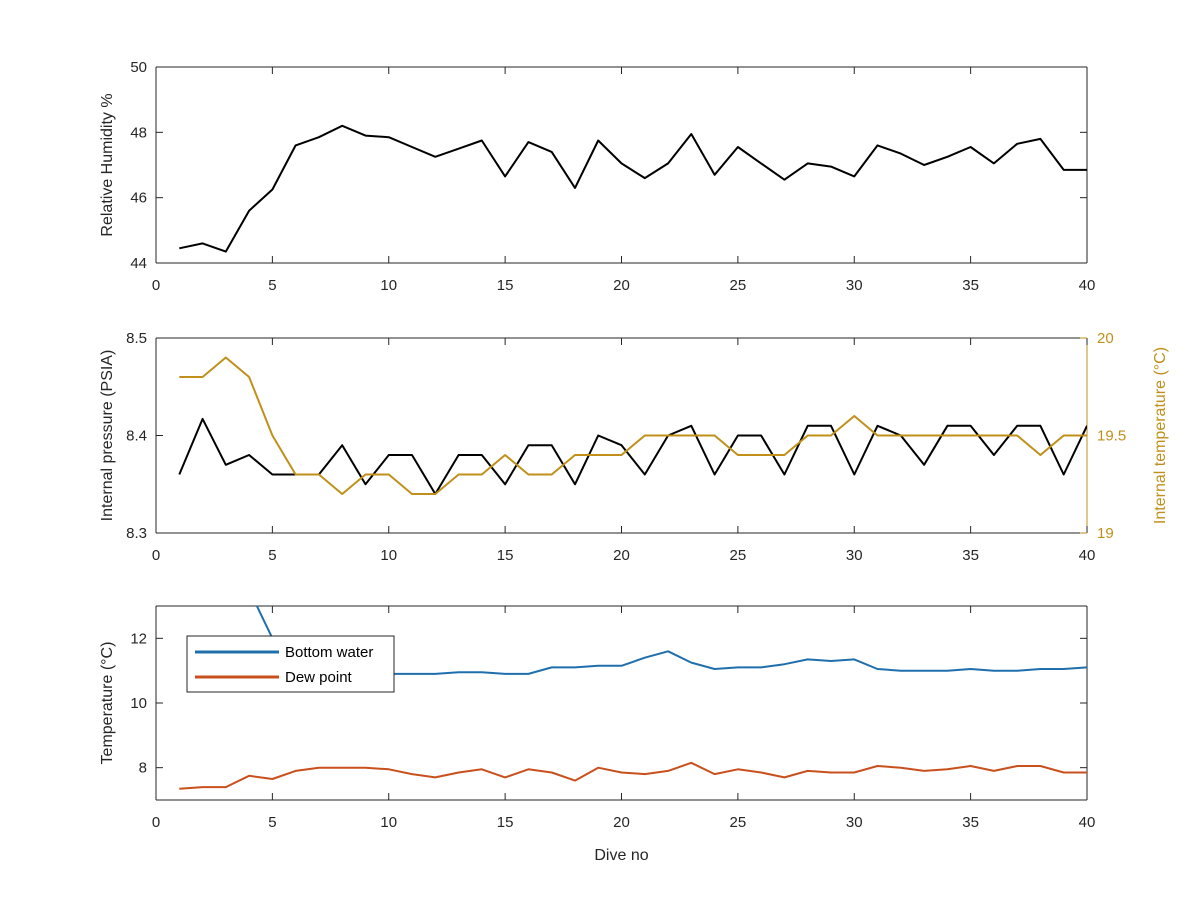  Describe the element at coordinates (107, 703) in the screenshot. I see `y-axis-label: Temperature (°C)` at that location.